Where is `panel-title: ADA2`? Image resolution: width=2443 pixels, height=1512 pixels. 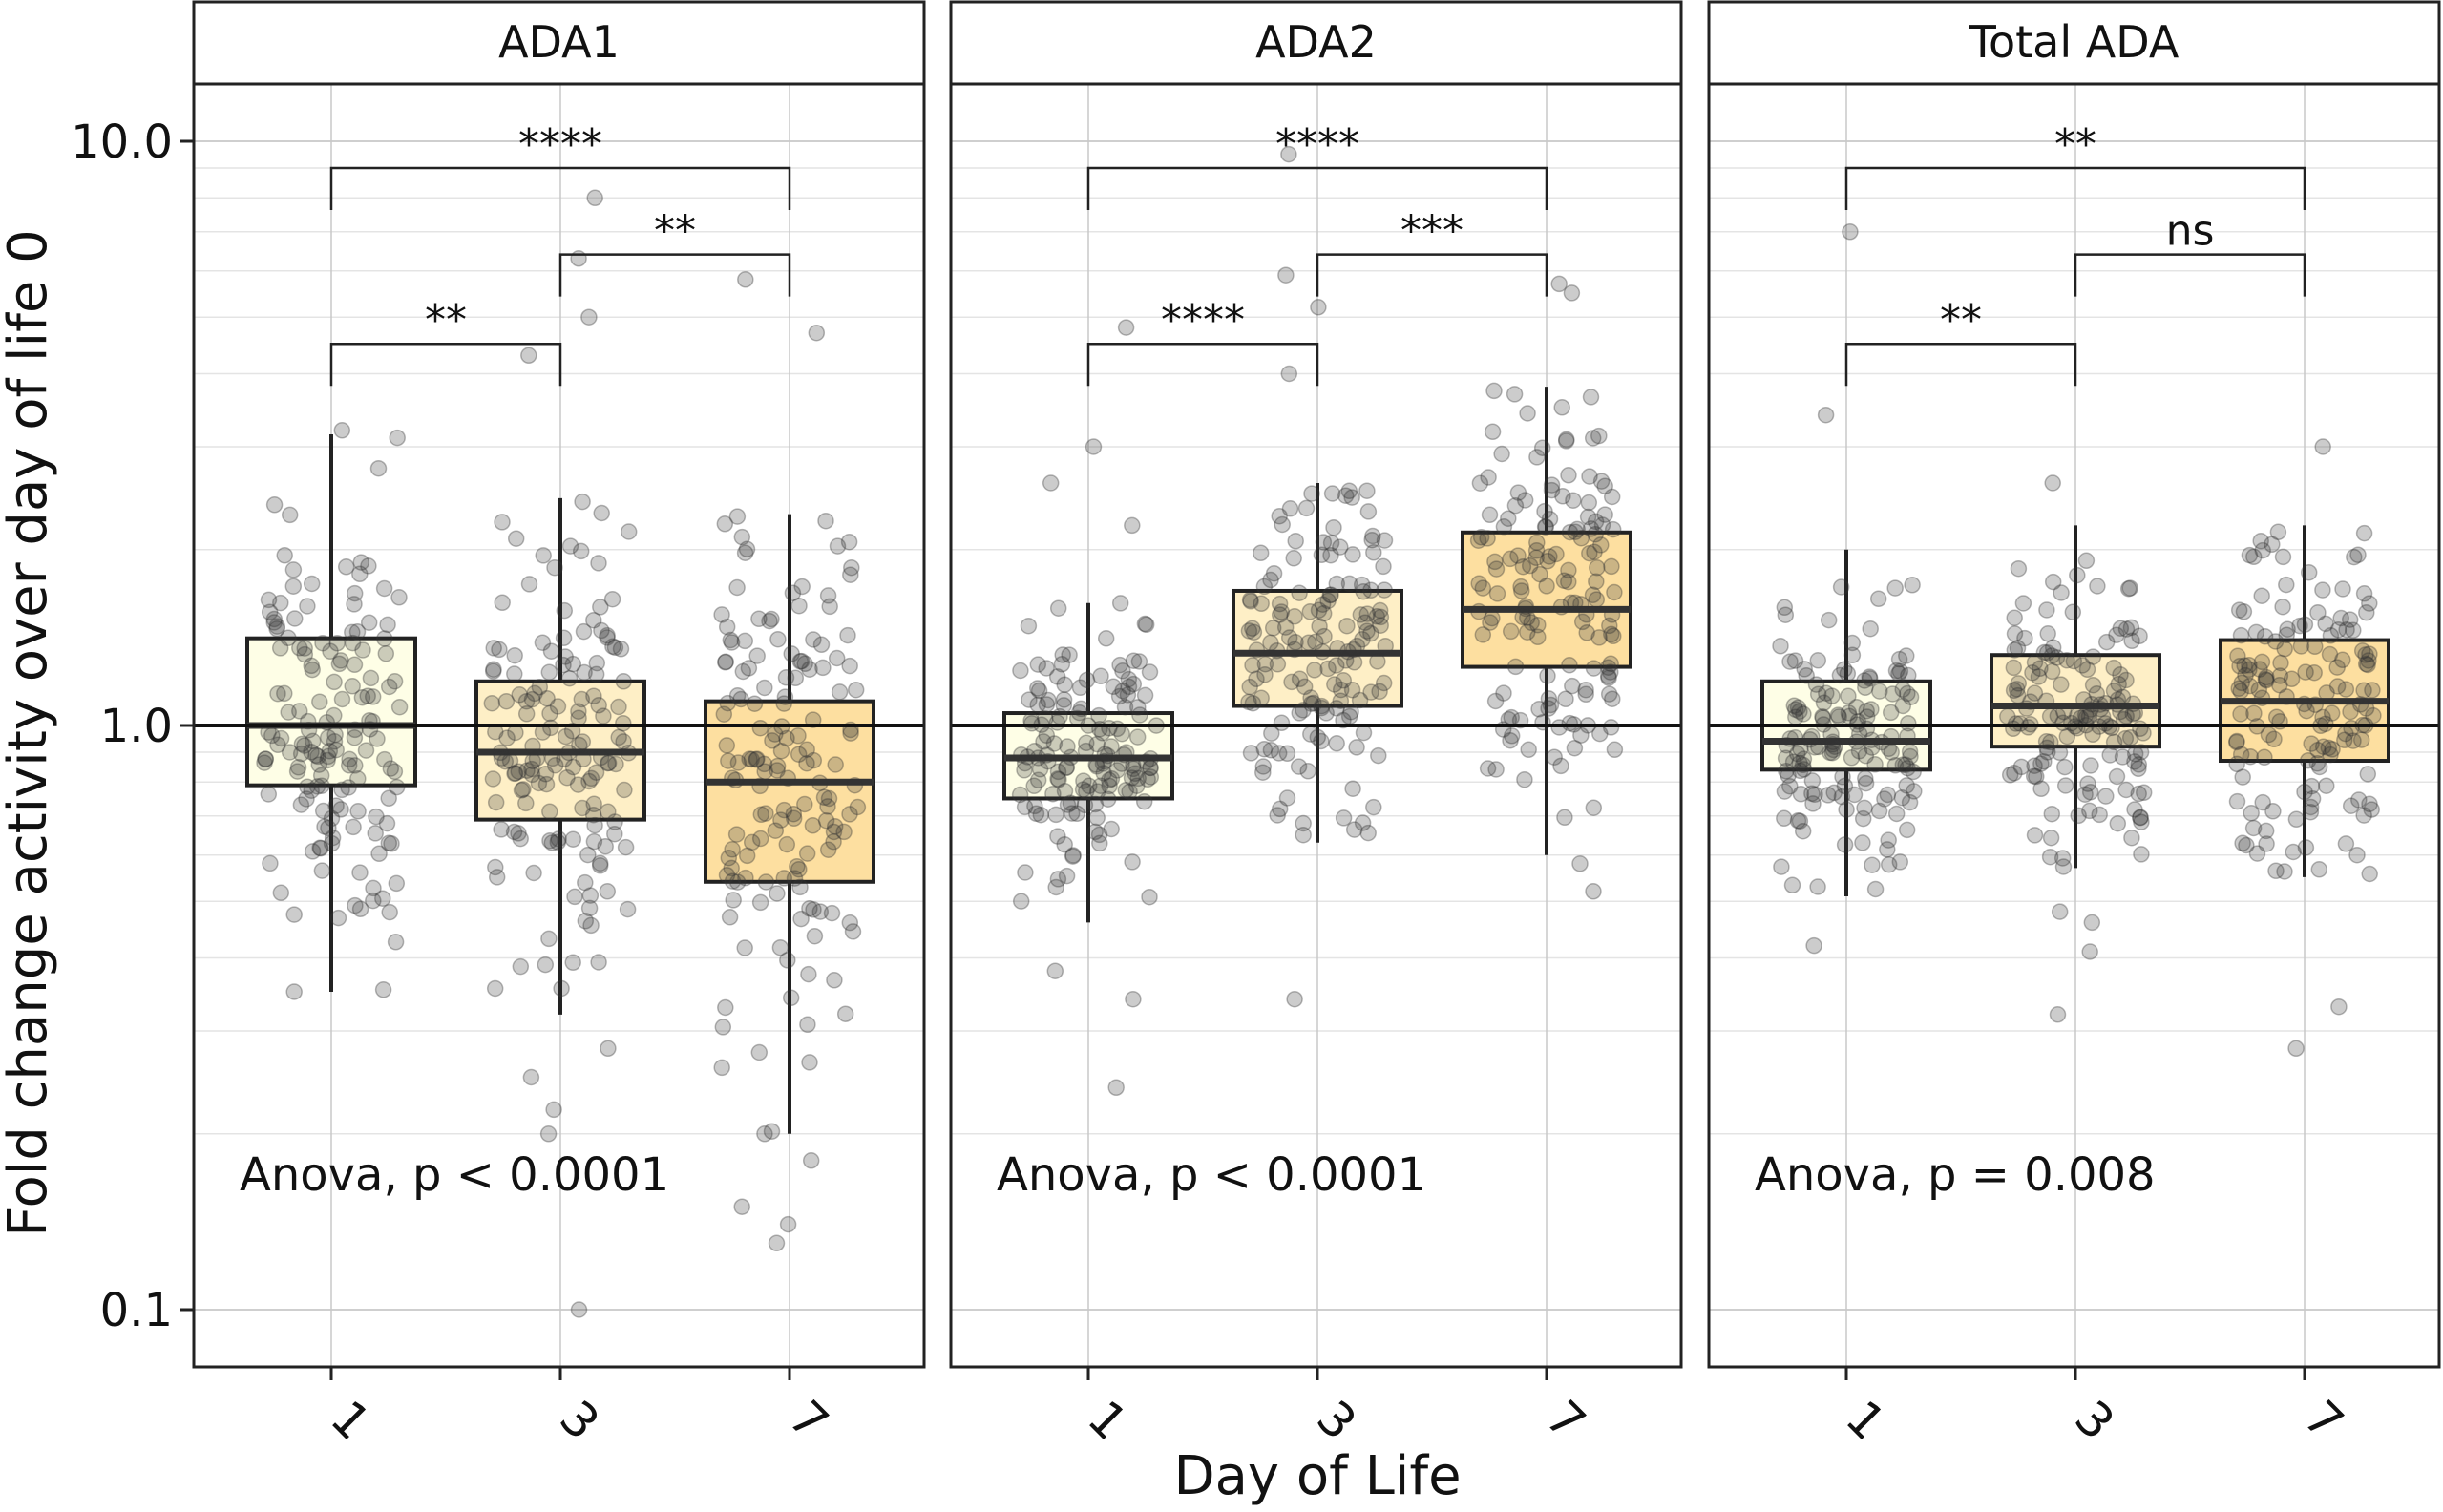
panel-title: ADA2 is located at coordinates (1316, 42).